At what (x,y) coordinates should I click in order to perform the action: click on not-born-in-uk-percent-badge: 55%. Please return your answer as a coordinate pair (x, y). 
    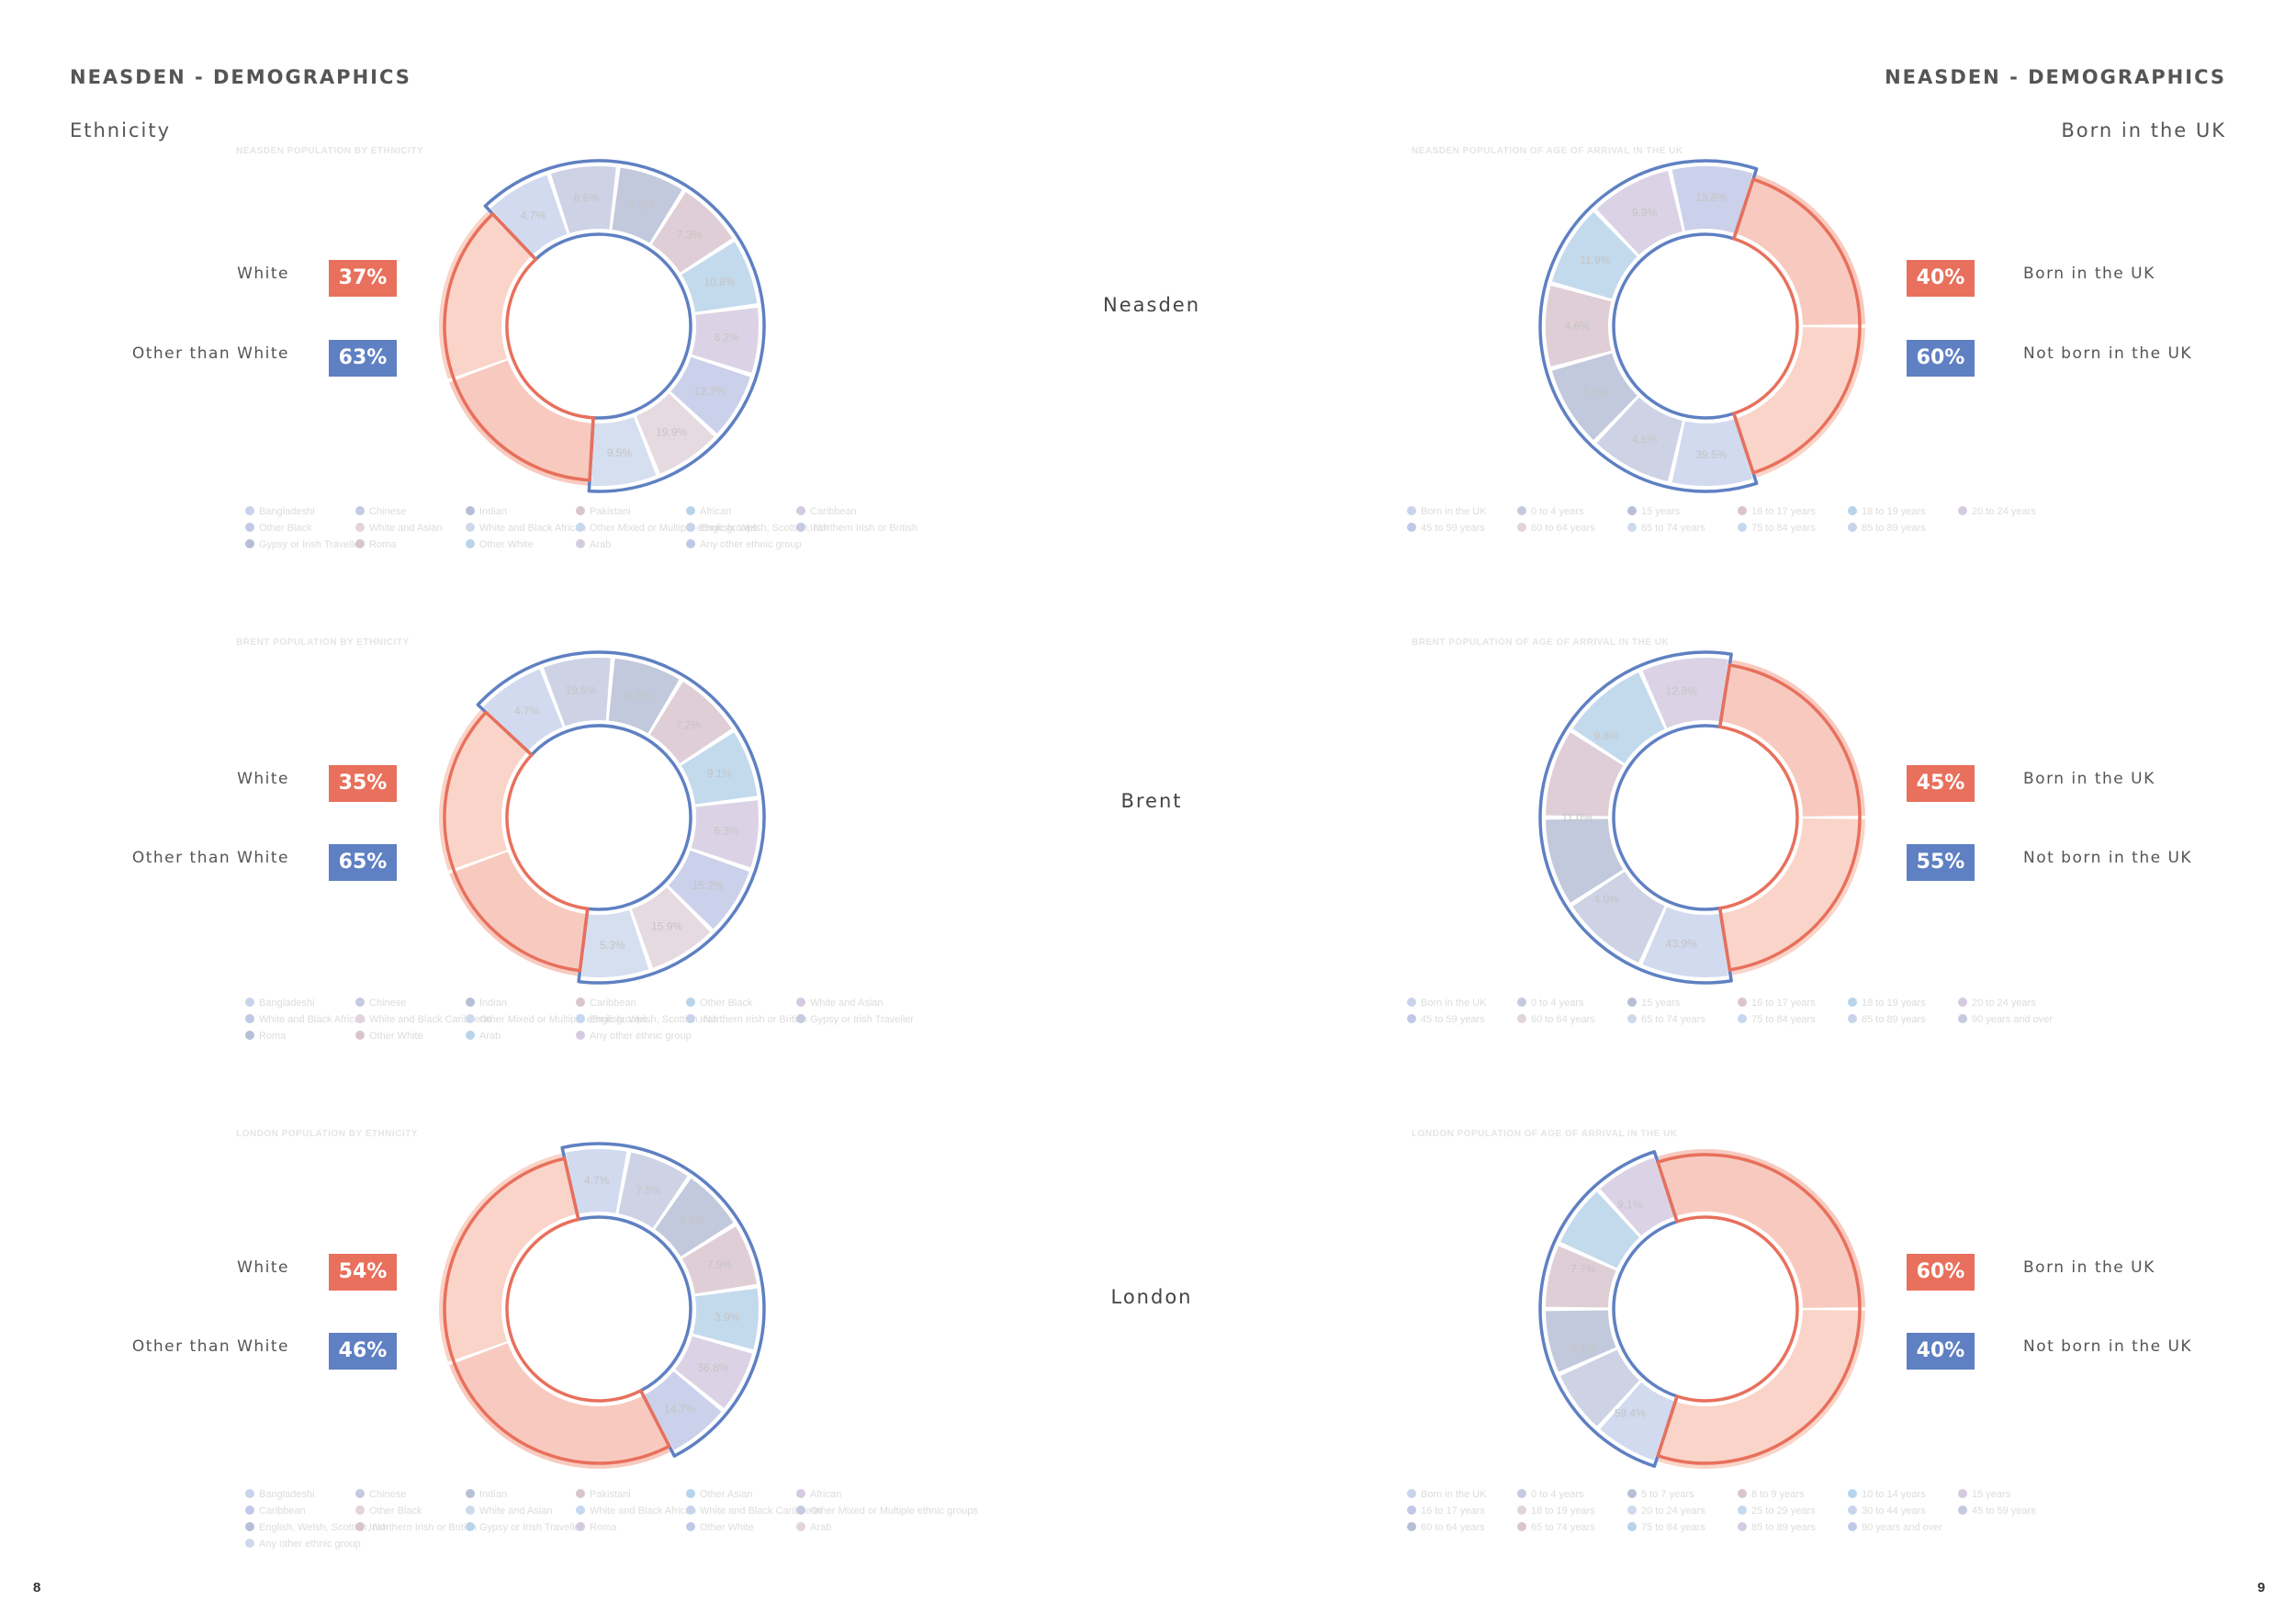
    Looking at the image, I should click on (1941, 862).